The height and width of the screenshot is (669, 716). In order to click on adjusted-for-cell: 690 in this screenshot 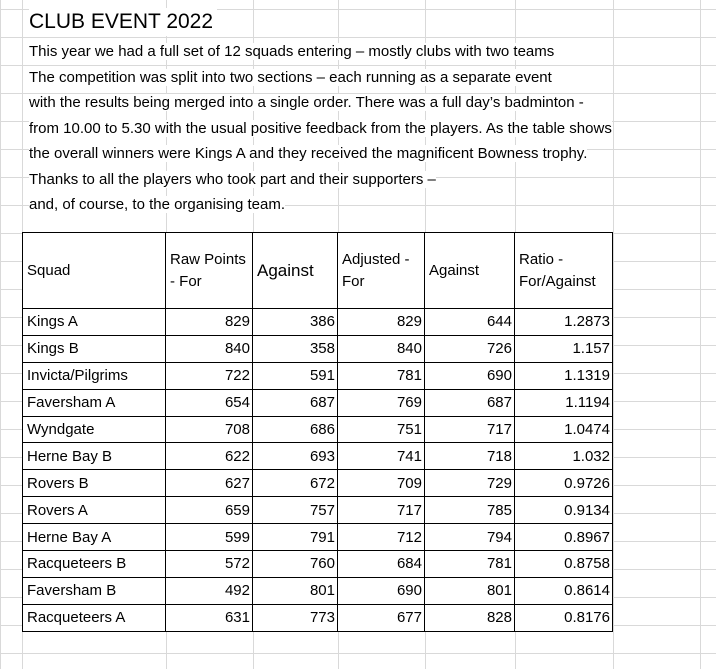, I will do `click(381, 590)`.